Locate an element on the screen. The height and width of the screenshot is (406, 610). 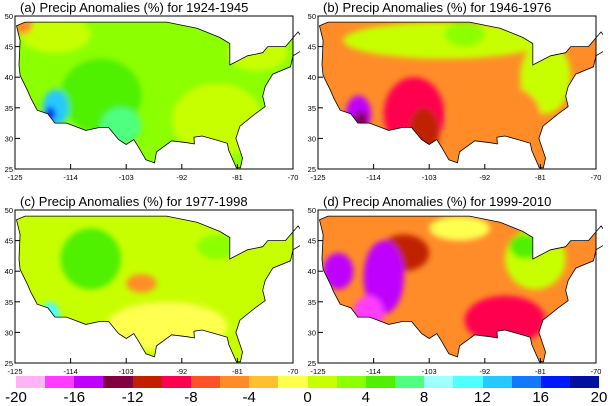
colorbar-label: 12 is located at coordinates (482, 397).